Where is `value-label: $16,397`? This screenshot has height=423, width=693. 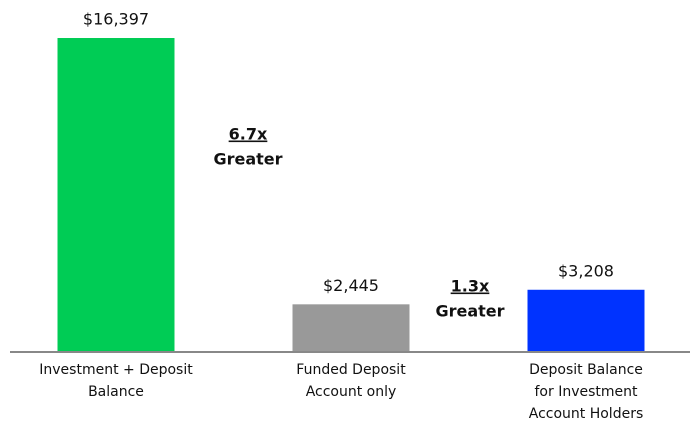 value-label: $16,397 is located at coordinates (116, 19).